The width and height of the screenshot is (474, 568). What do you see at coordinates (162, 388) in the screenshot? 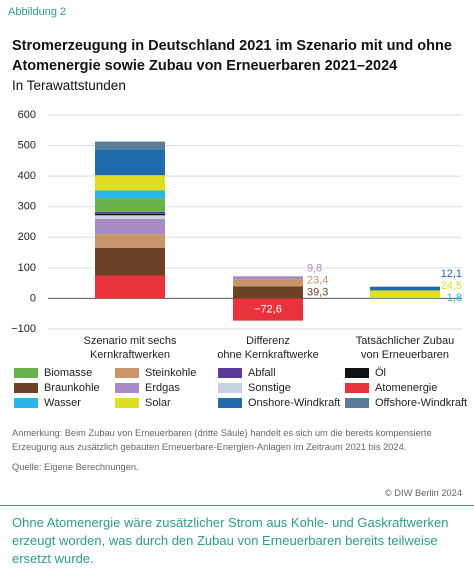
I see `legend-label: Erdgas` at bounding box center [162, 388].